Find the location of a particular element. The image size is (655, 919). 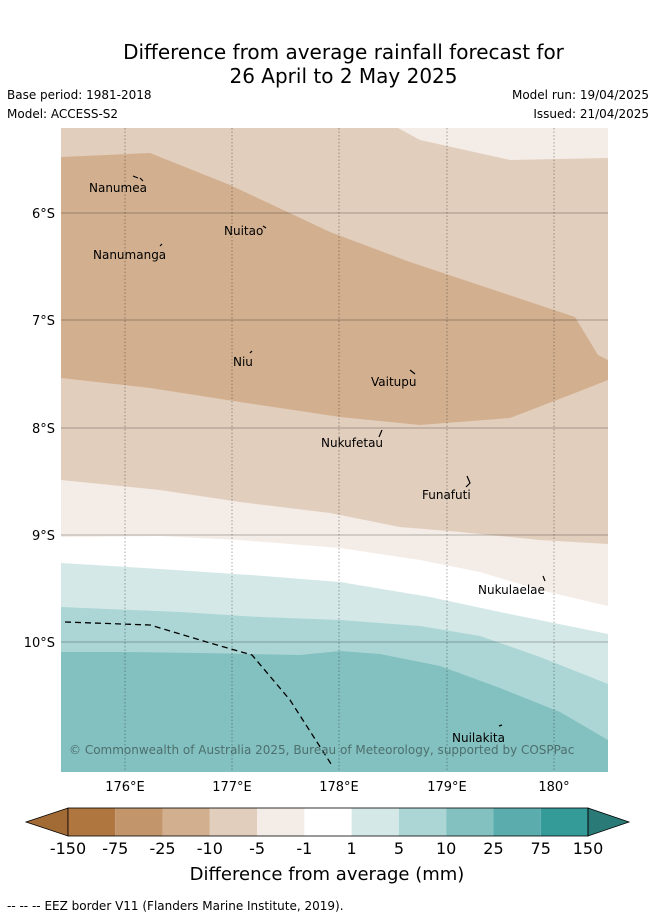

colorbar-tick-label: -5 is located at coordinates (257, 848).